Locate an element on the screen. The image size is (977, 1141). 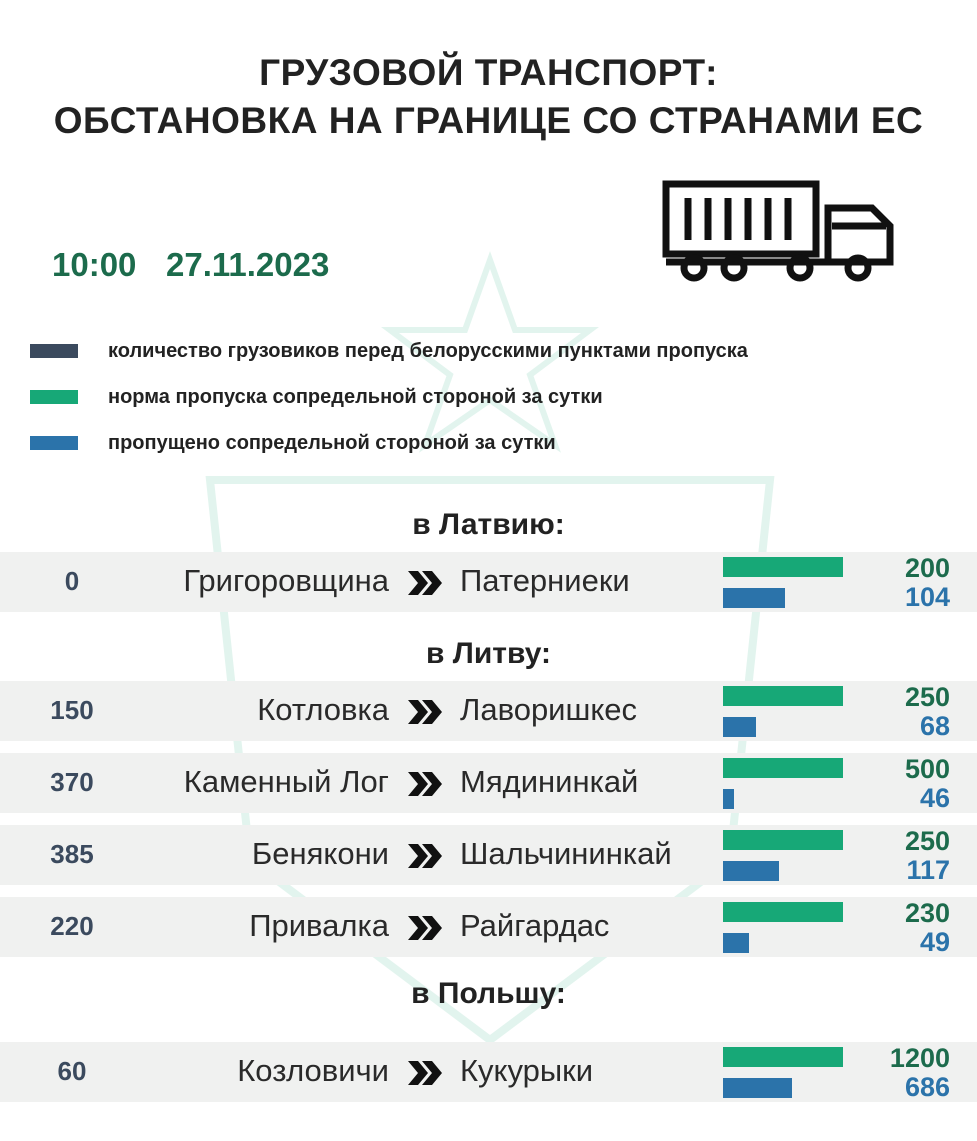
norm-value: 230 is located at coordinates (927, 913).